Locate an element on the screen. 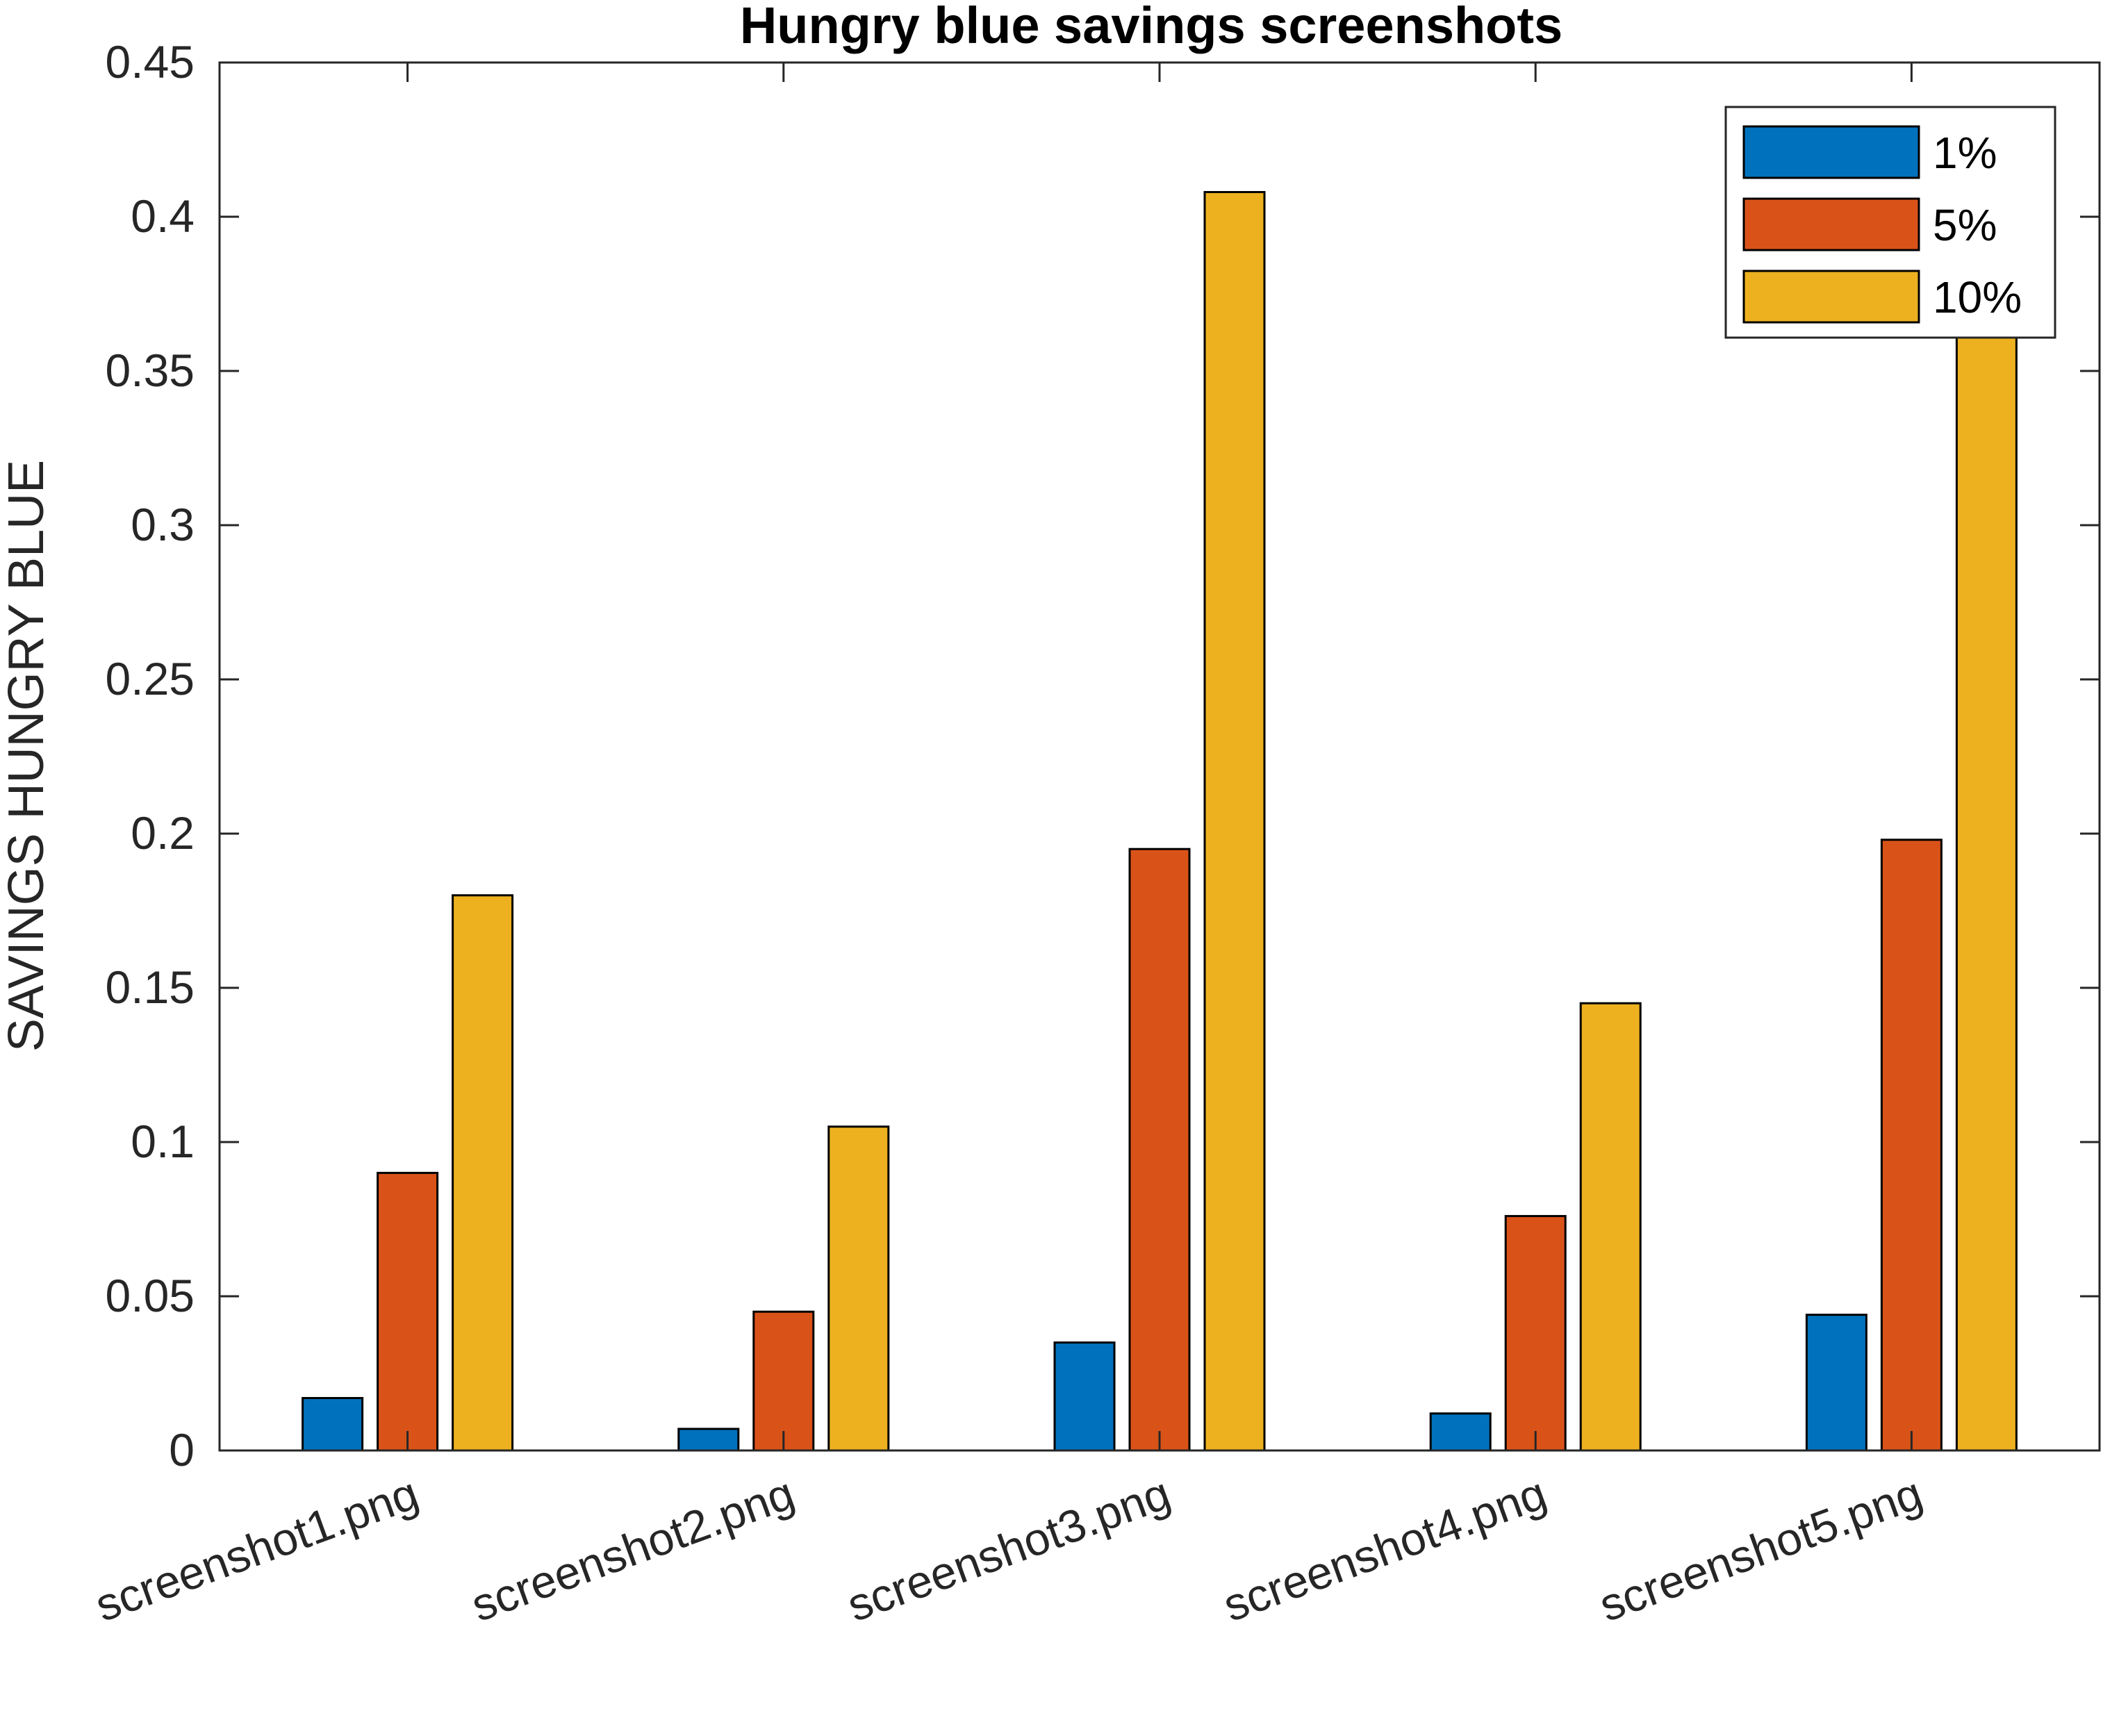  y-tick-label: 0.15 is located at coordinates (150, 987).